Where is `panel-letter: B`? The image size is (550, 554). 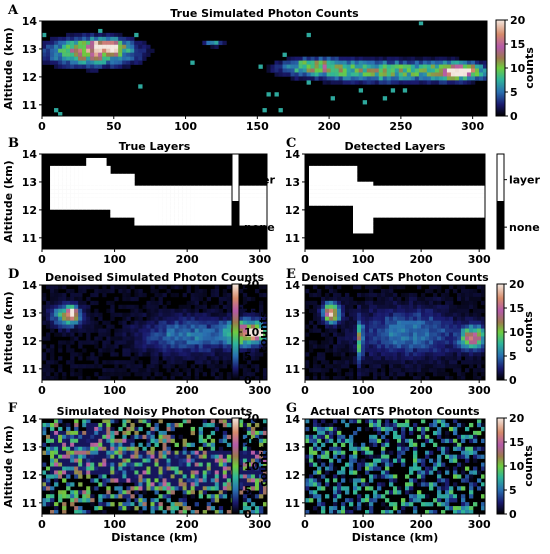 panel-letter: B is located at coordinates (13, 143).